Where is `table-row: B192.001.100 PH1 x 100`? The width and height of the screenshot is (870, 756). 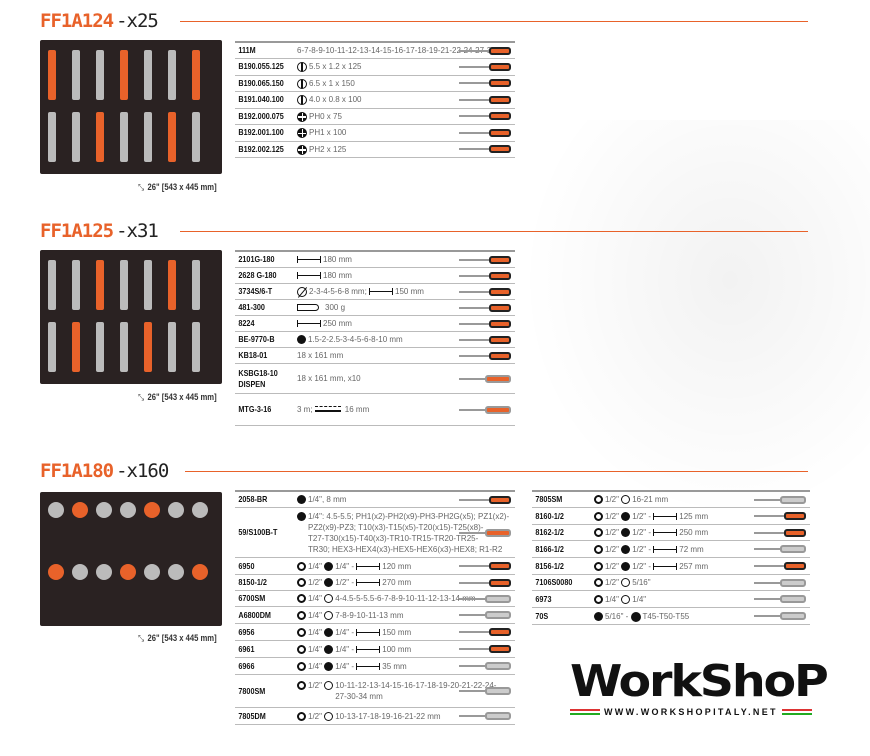 table-row: B192.001.100 PH1 x 100 is located at coordinates (375, 133).